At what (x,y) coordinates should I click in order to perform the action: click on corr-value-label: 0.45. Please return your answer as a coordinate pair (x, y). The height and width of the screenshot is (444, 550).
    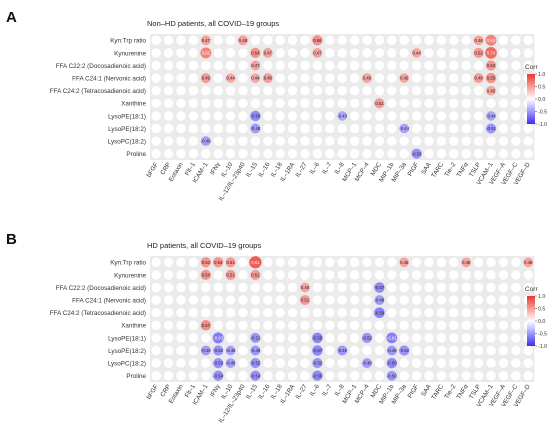
    Looking at the image, I should click on (404, 78).